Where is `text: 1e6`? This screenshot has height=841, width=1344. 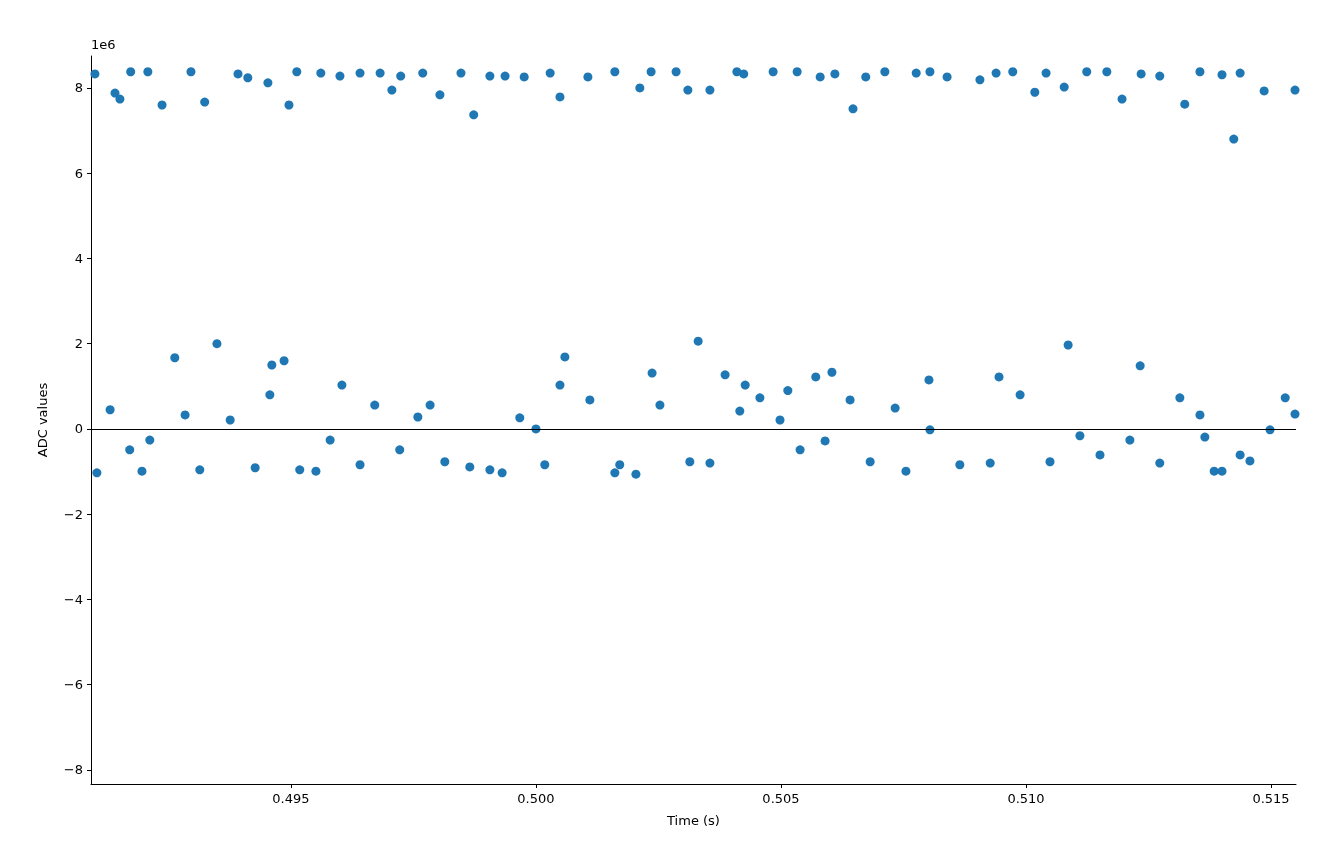
text: 1e6 is located at coordinates (103, 44).